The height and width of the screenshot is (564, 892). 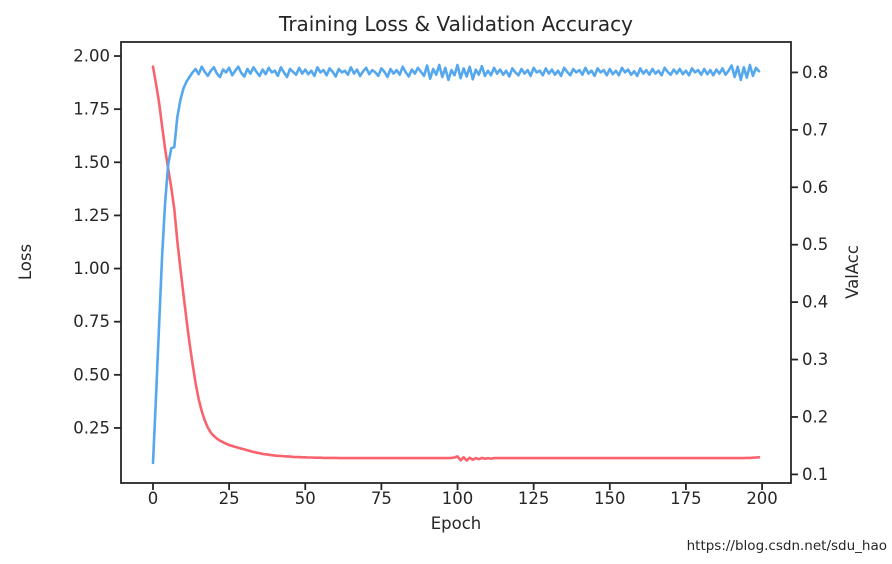 What do you see at coordinates (91, 162) in the screenshot?
I see `y-left-tick-label: 1.50` at bounding box center [91, 162].